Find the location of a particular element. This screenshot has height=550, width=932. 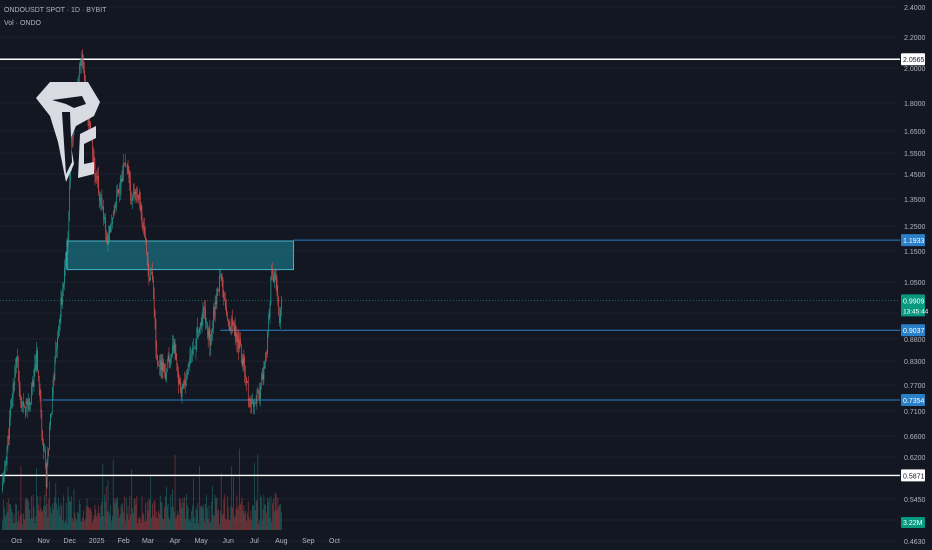

x-tick-label: Sep is located at coordinates (308, 541).